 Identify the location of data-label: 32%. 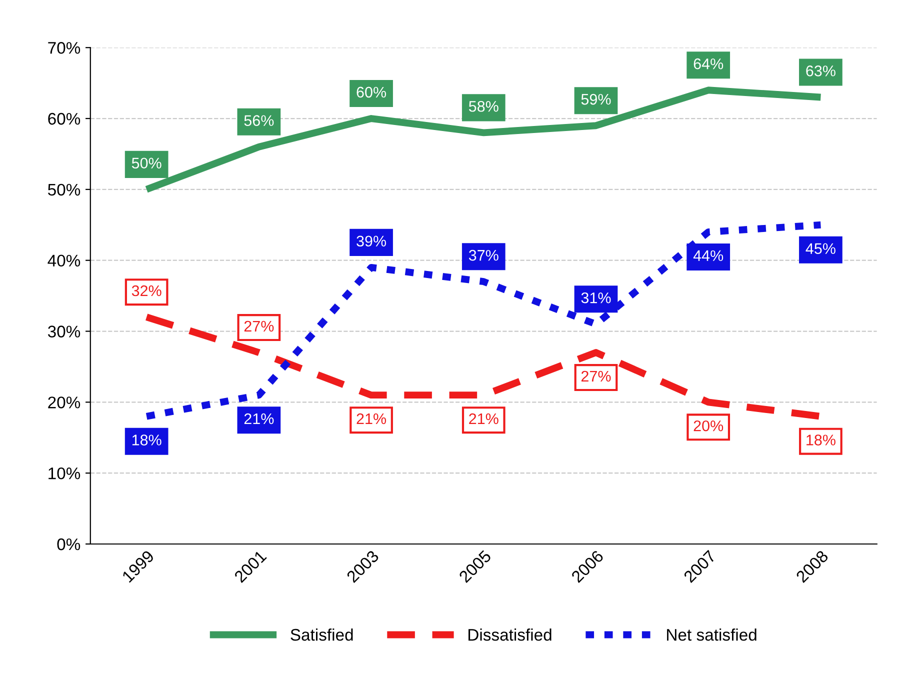
(147, 290).